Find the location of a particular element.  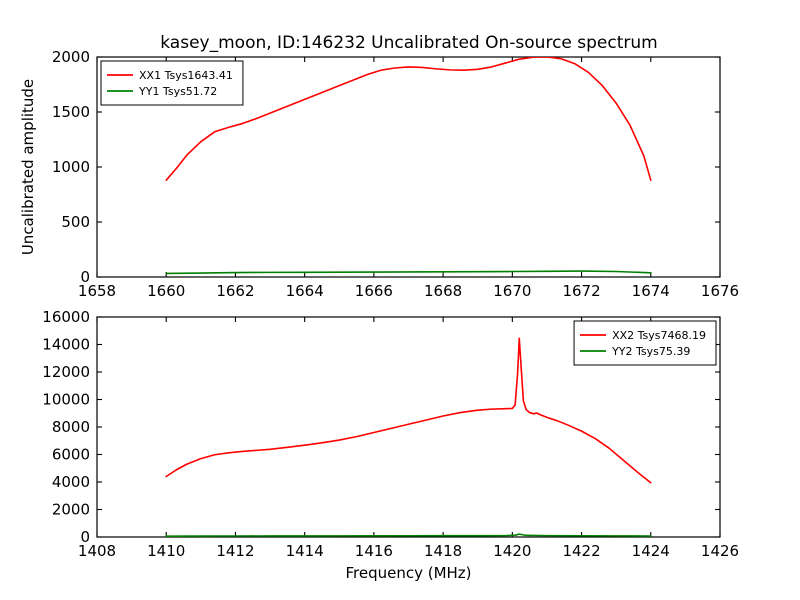

y-tick-label: 4000 is located at coordinates (71, 482).